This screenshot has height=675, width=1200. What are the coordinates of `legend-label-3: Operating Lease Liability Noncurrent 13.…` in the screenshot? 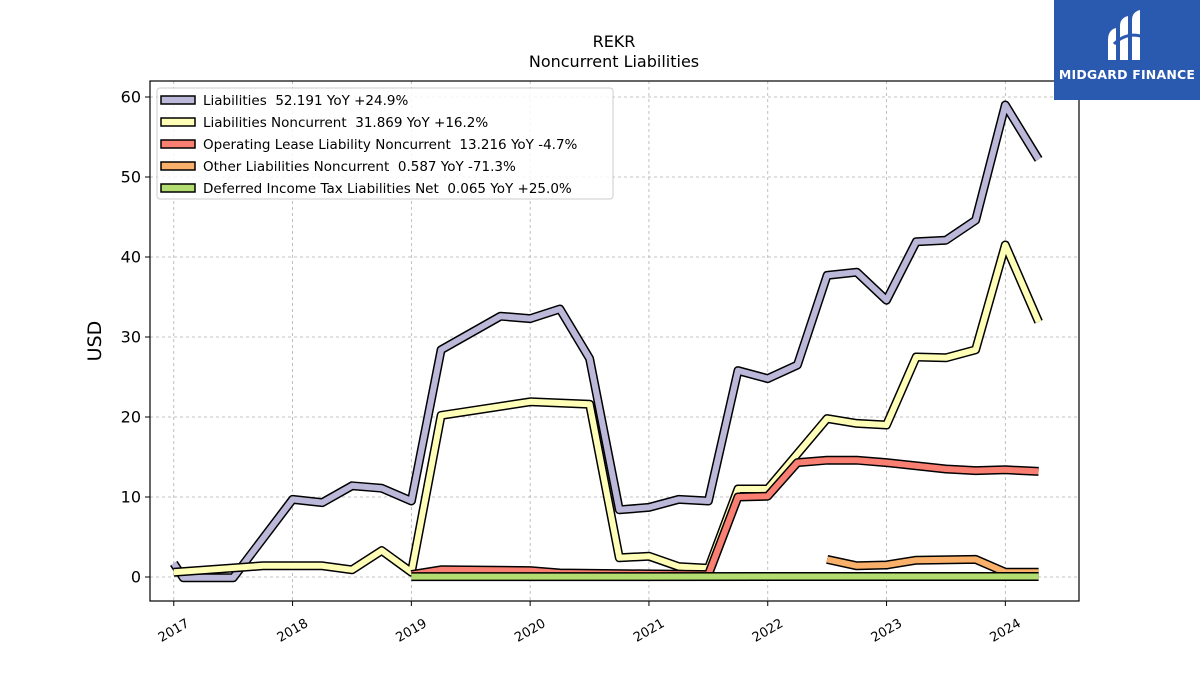 It's located at (390, 145).